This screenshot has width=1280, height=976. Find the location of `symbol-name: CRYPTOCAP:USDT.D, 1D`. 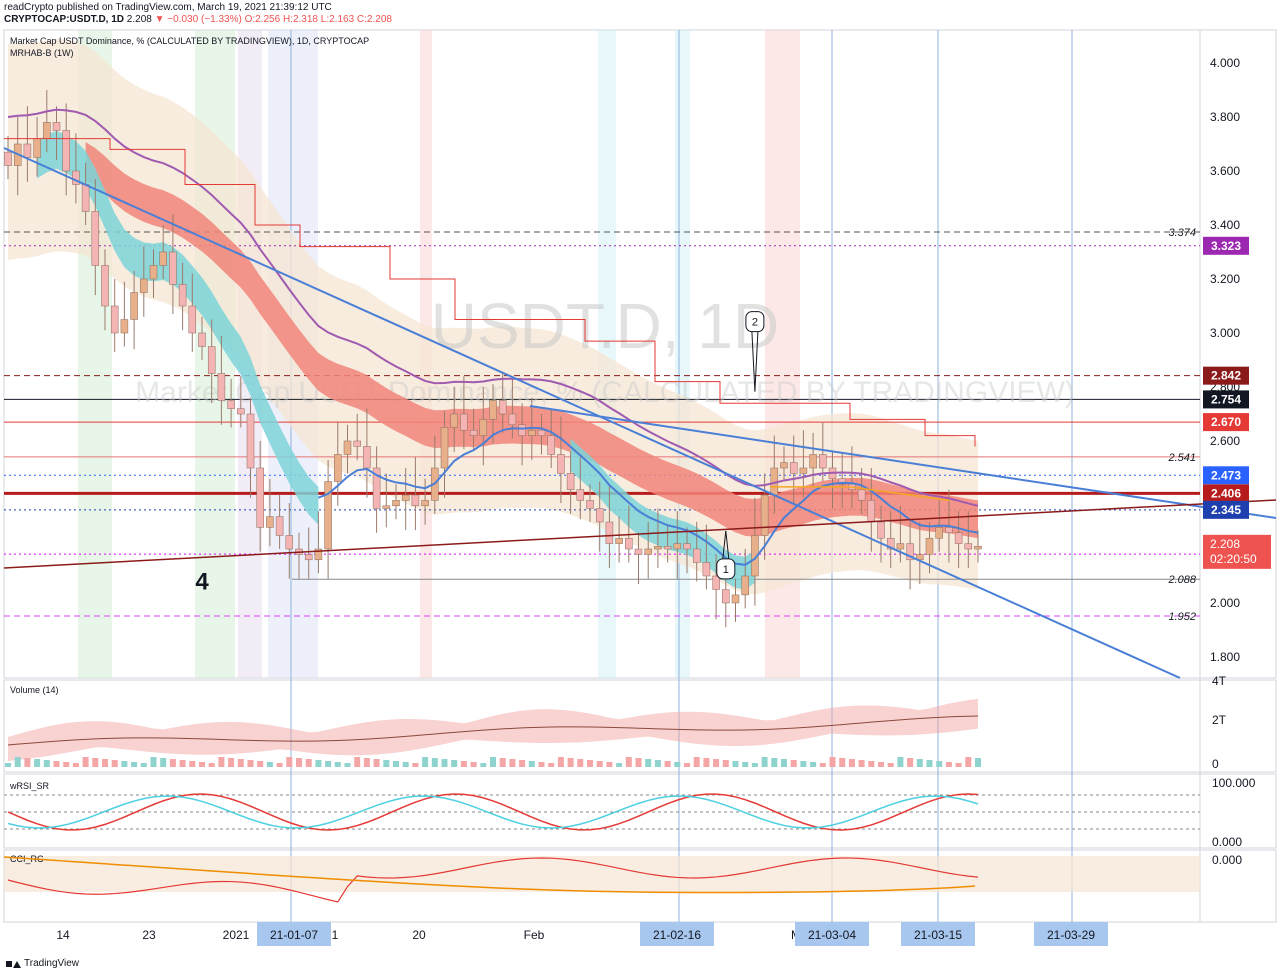

symbol-name: CRYPTOCAP:USDT.D, 1D is located at coordinates (64, 19).